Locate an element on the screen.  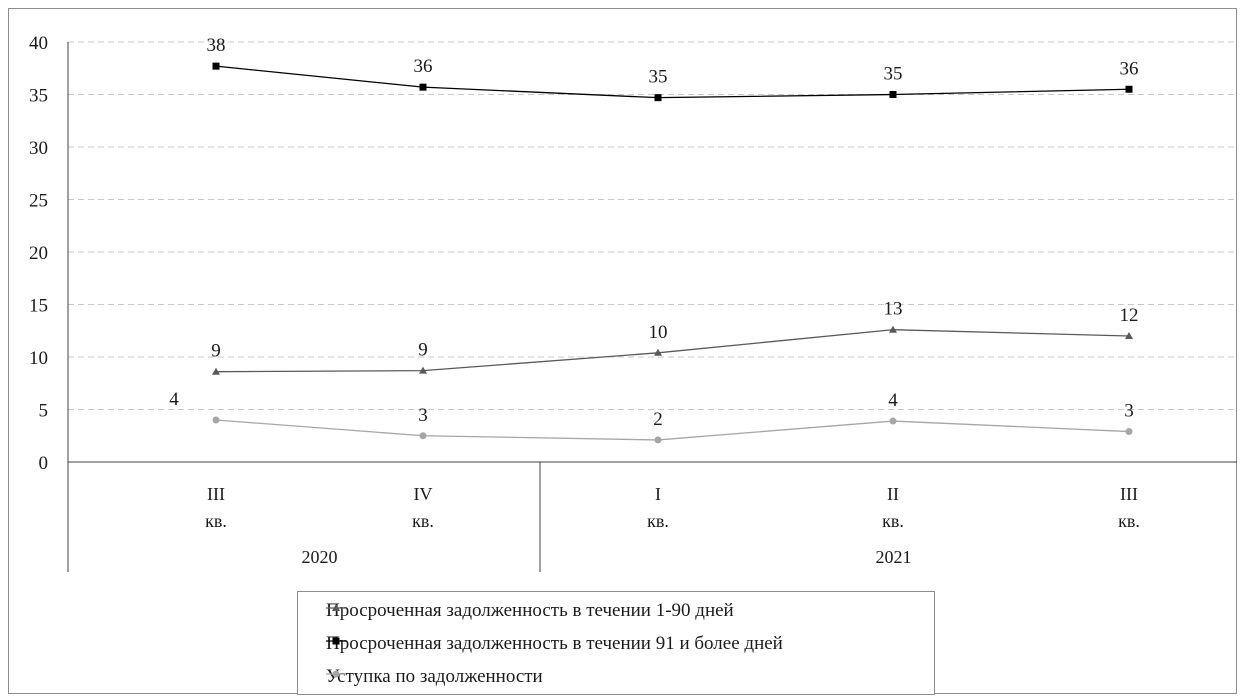
y-tick-label: 35 is located at coordinates (38, 96).